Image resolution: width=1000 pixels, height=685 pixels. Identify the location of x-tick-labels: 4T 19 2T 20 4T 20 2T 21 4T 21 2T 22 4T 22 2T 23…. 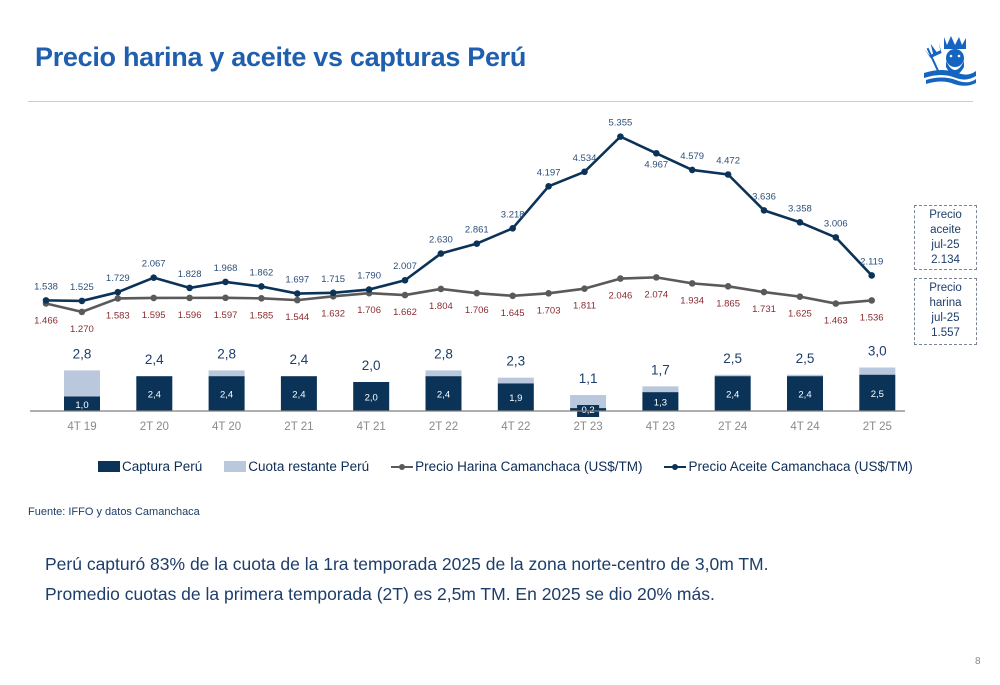
(479, 427).